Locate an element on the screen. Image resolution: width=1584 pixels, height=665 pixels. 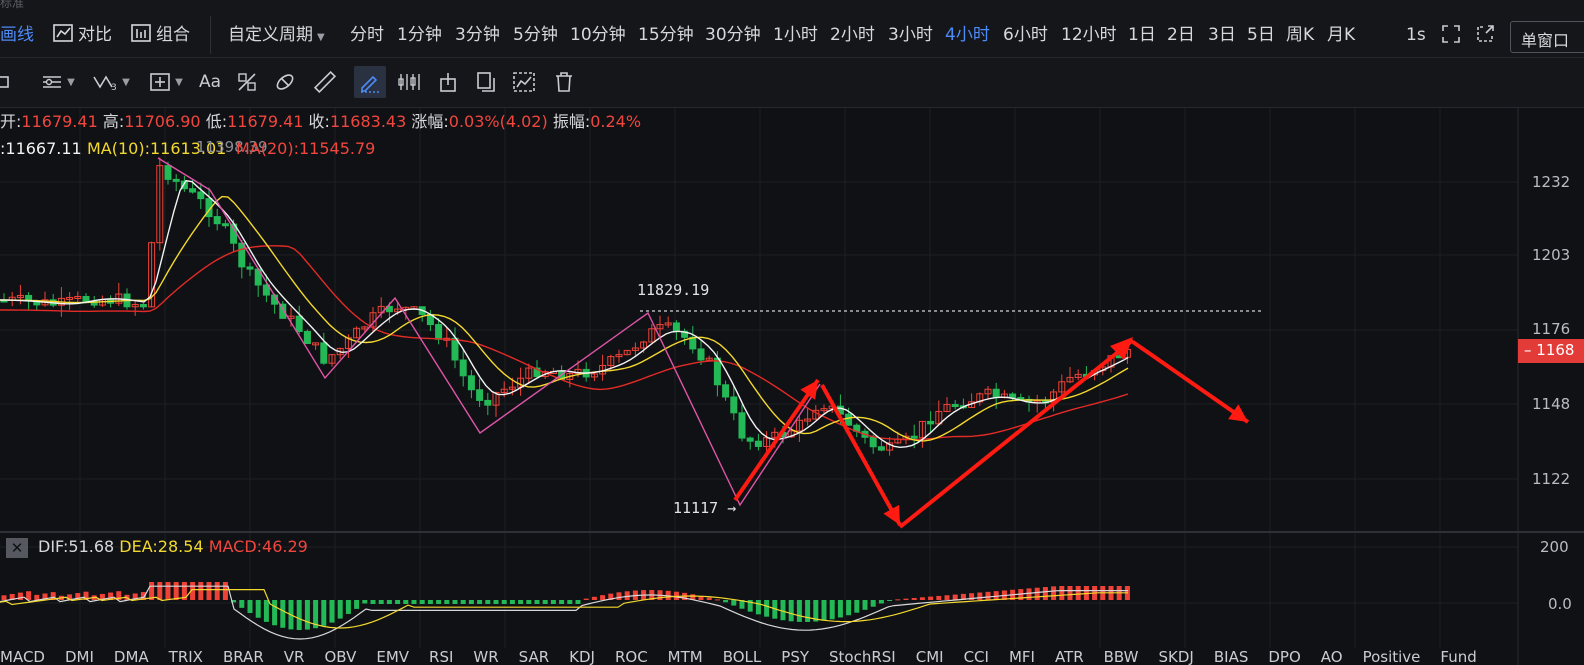
indicator-tab: DPO is located at coordinates (1284, 656).